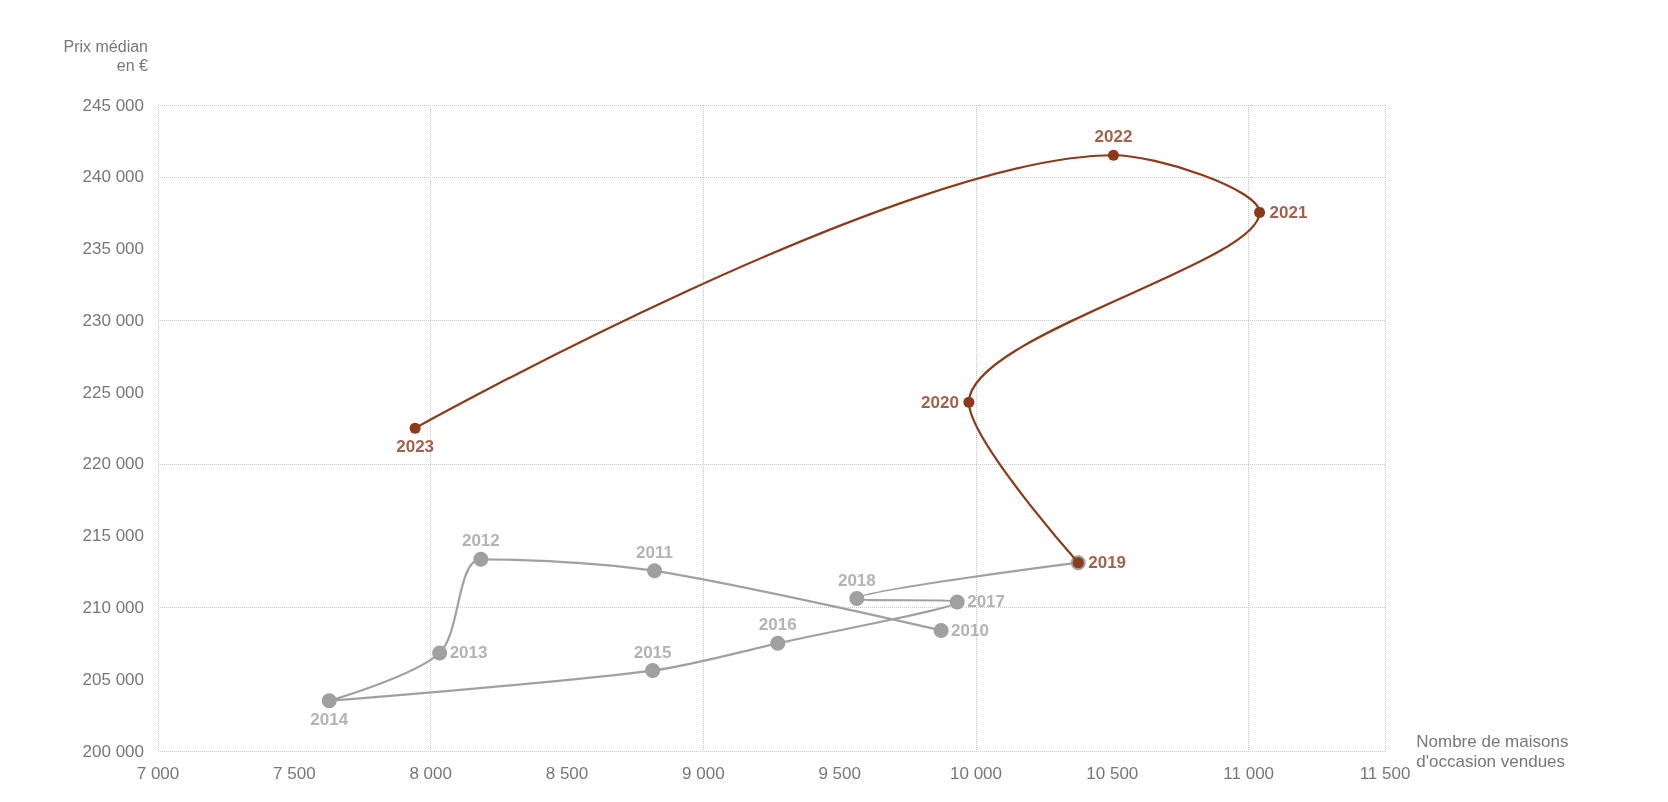 This screenshot has height=802, width=1668. Describe the element at coordinates (329, 719) in the screenshot. I see `annotation: 2014` at that location.